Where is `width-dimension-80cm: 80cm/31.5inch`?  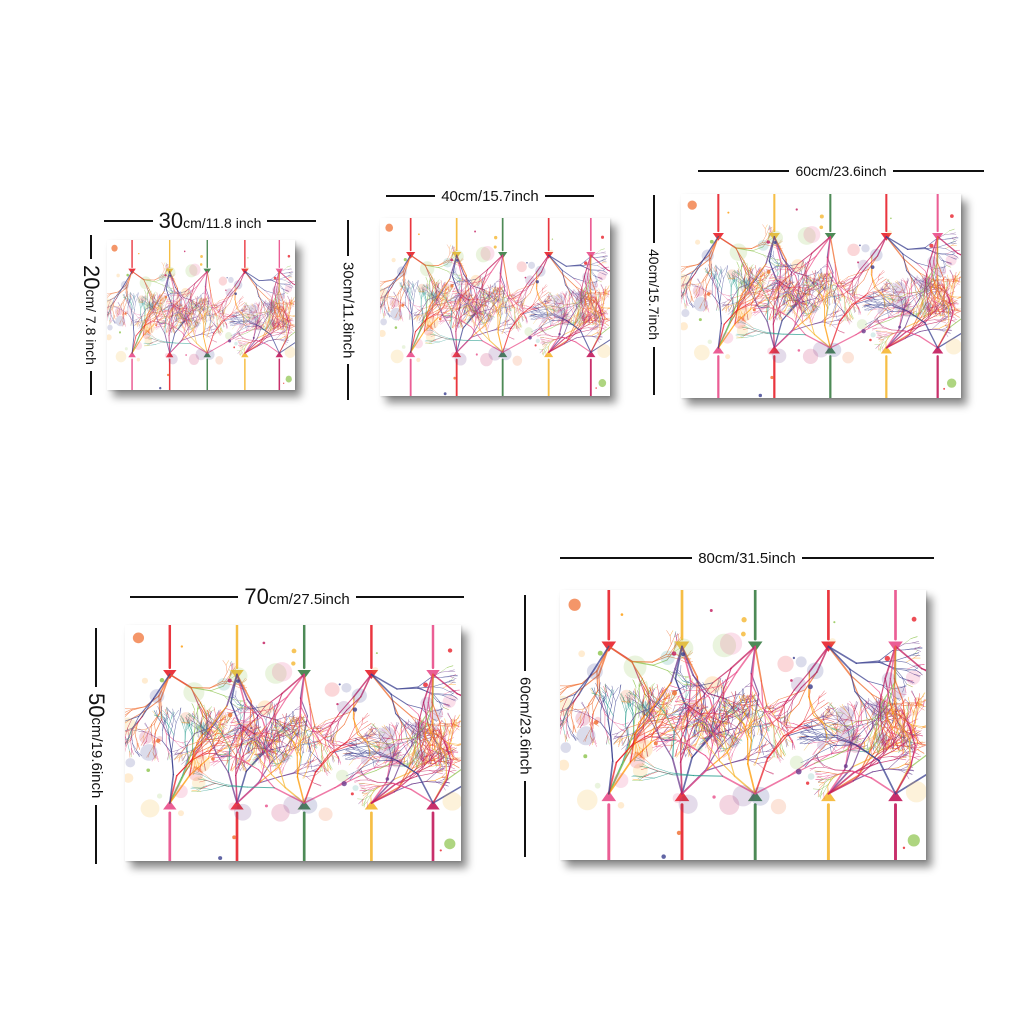
width-dimension-80cm: 80cm/31.5inch is located at coordinates (747, 558).